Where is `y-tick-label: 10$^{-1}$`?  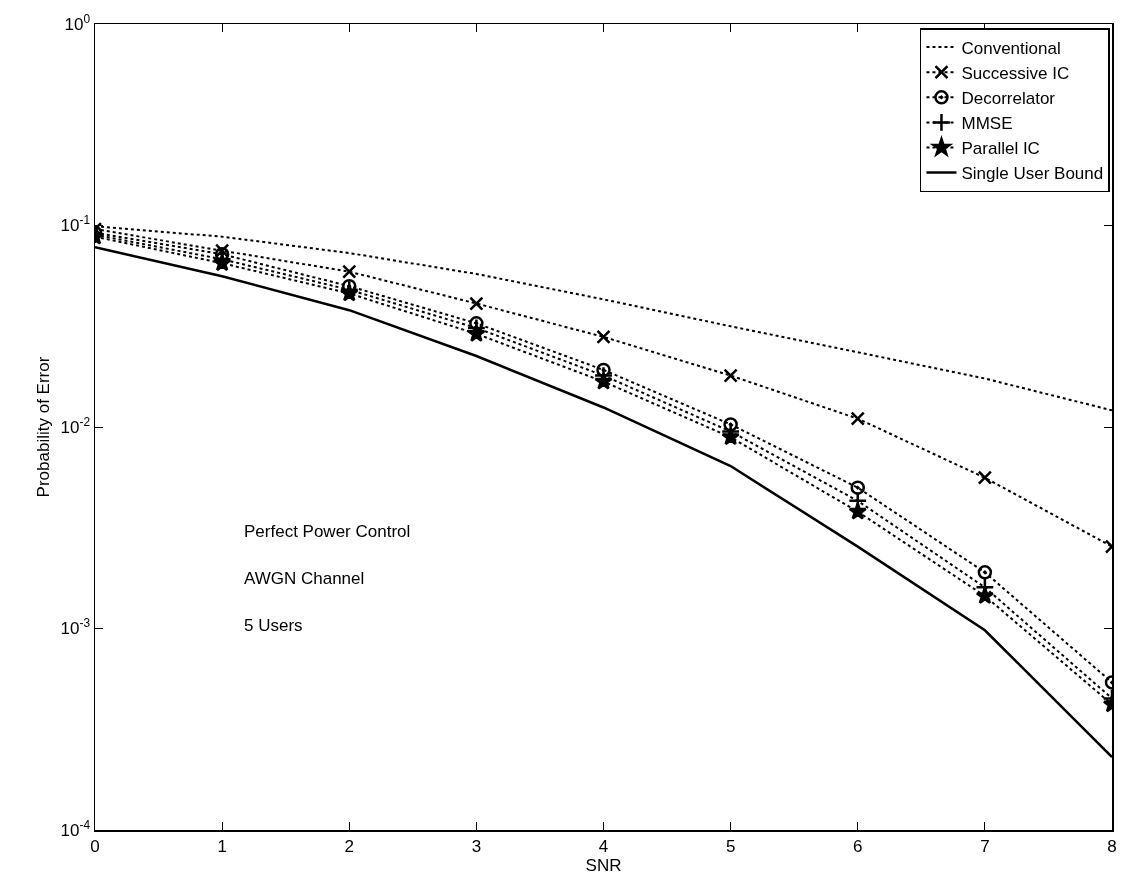 y-tick-label: 10$^{-1}$ is located at coordinates (75, 224).